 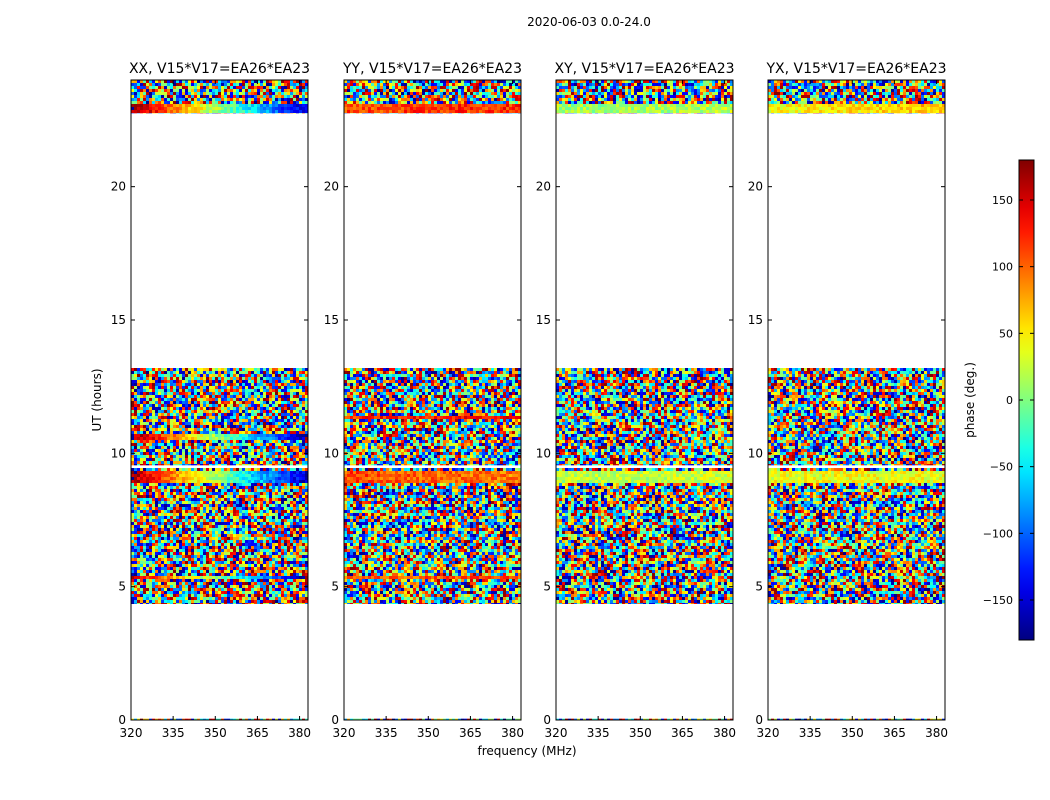 What do you see at coordinates (644, 69) in the screenshot?
I see `panel-title: XY, V15*V17=EA26*EA23` at bounding box center [644, 69].